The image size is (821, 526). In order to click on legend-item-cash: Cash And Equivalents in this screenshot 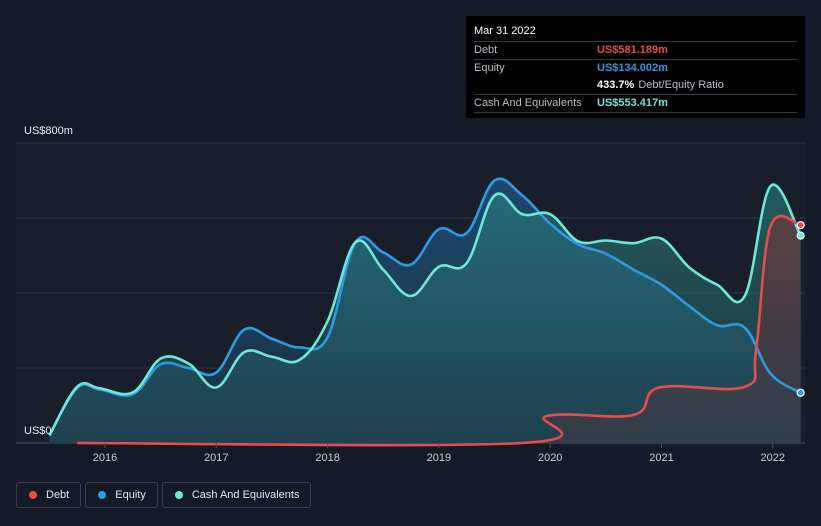, I will do `click(236, 495)`.